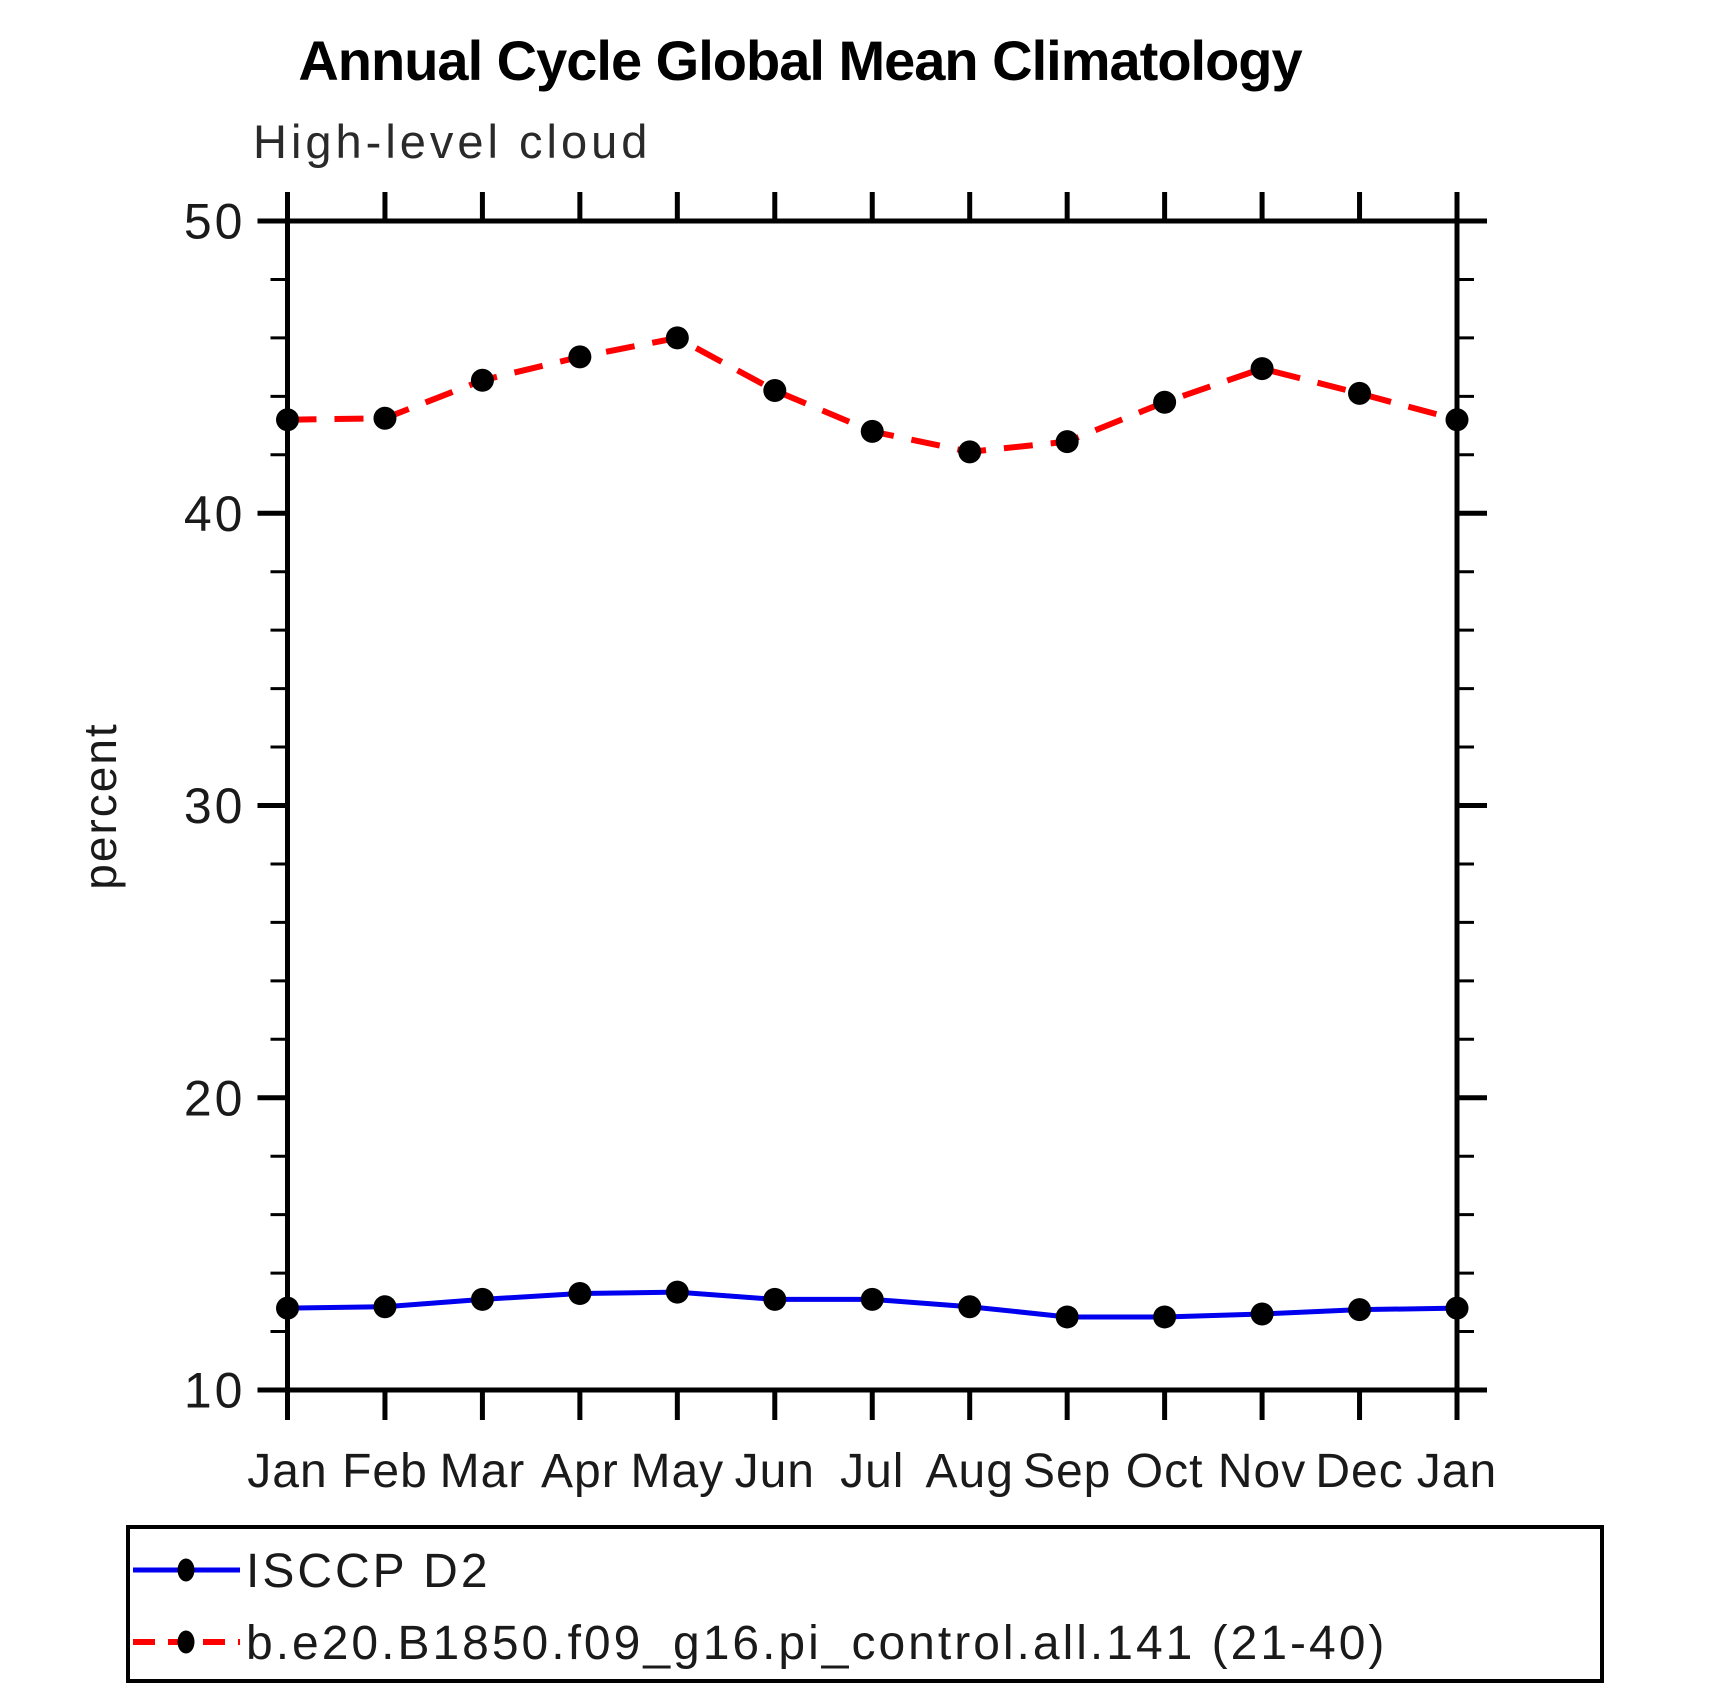 The width and height of the screenshot is (1710, 1691). I want to click on chart-subtitle: High-level cloud, so click(452, 141).